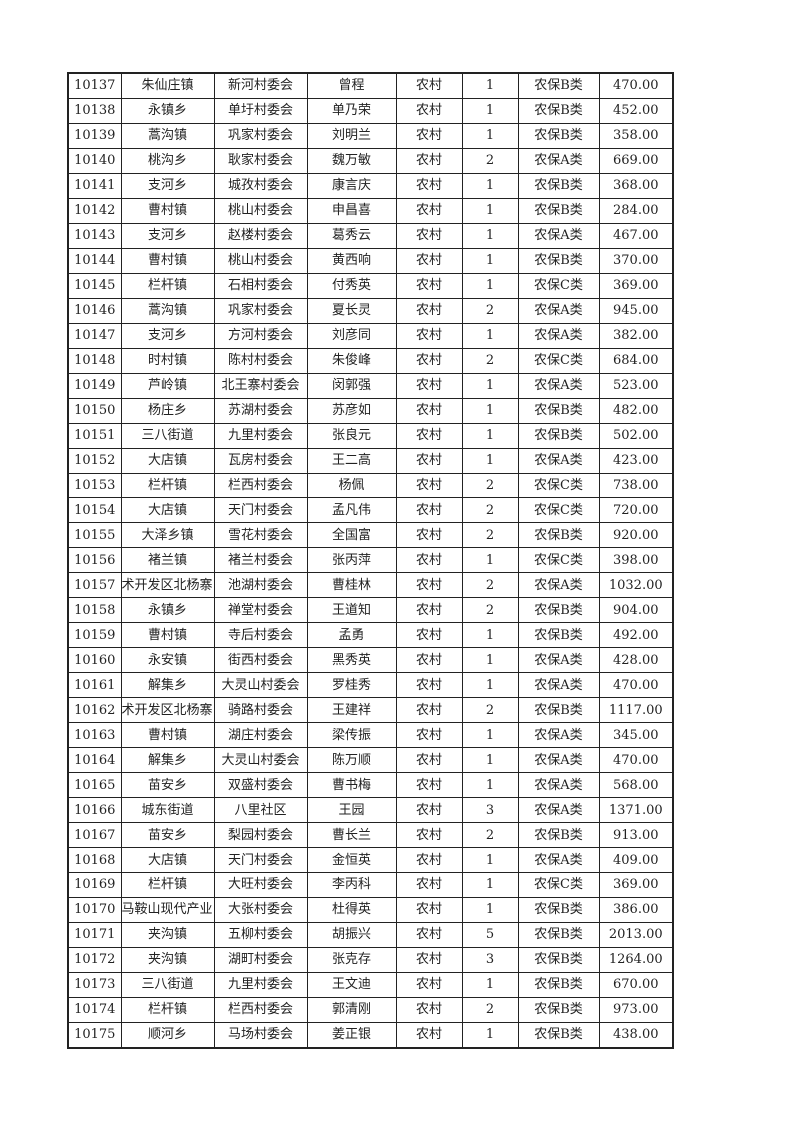 This screenshot has width=793, height=1122. What do you see at coordinates (94, 410) in the screenshot?
I see `record-id-cell: 10150` at bounding box center [94, 410].